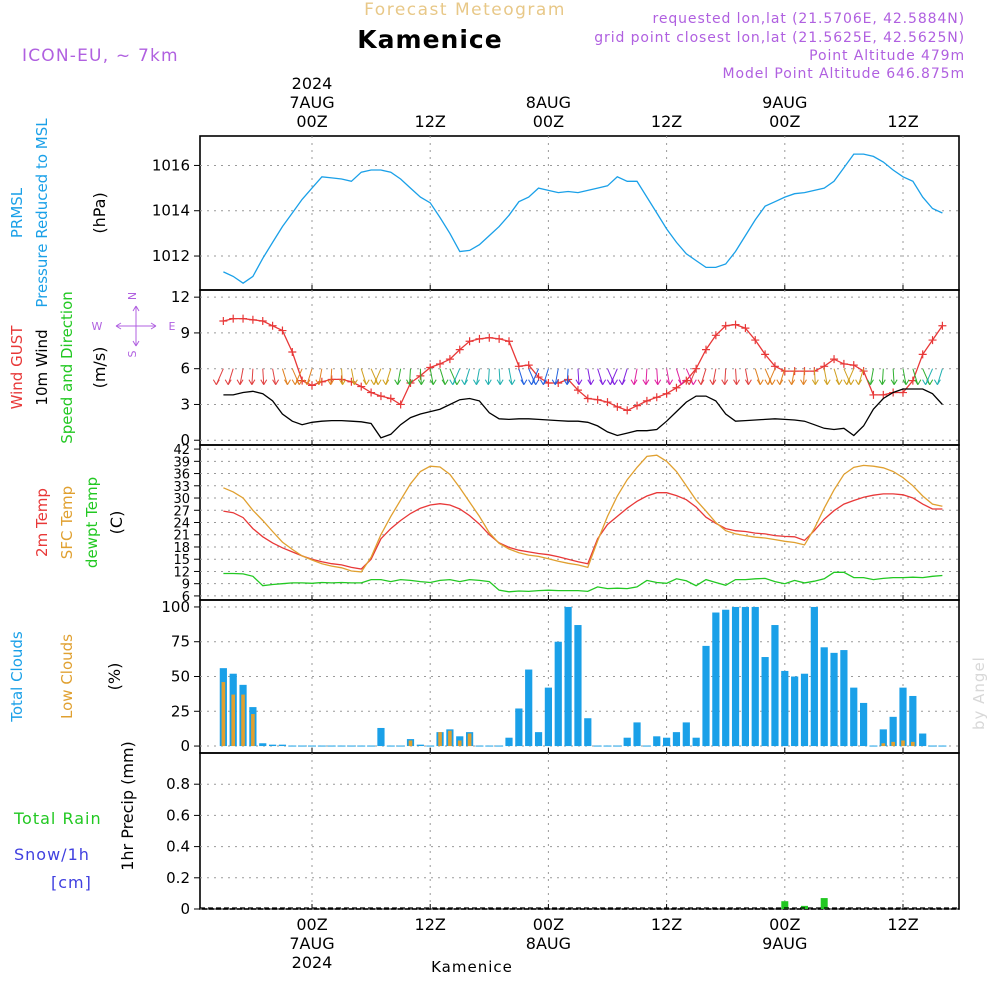 Image resolution: width=1000 pixels, height=1000 pixels. I want to click on footer-location: Kamenice, so click(472, 967).